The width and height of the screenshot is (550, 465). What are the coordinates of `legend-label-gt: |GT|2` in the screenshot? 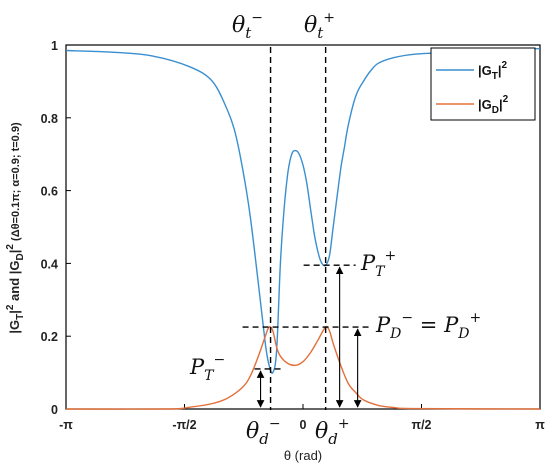 It's located at (493, 71).